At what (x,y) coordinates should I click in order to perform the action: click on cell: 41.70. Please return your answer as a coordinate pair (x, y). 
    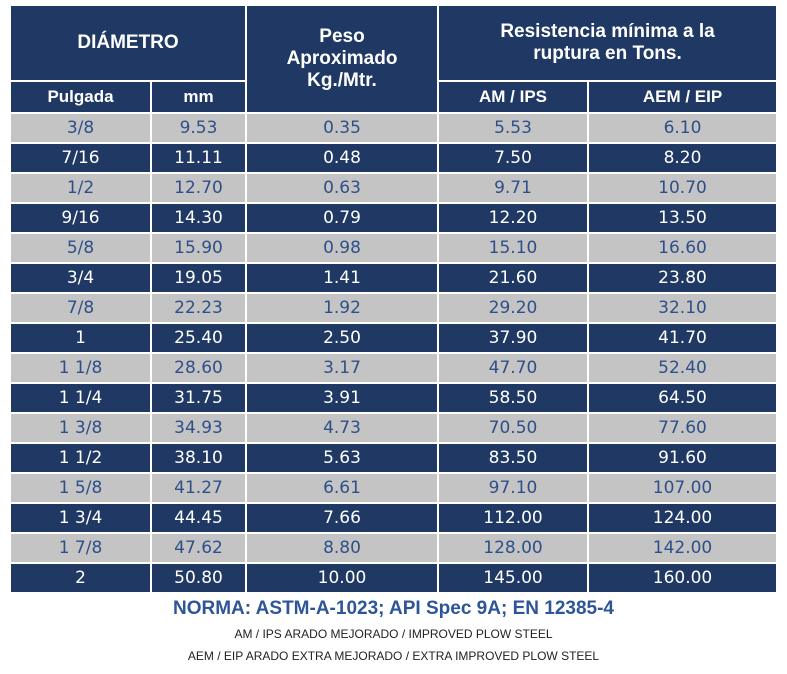
    Looking at the image, I should click on (683, 338).